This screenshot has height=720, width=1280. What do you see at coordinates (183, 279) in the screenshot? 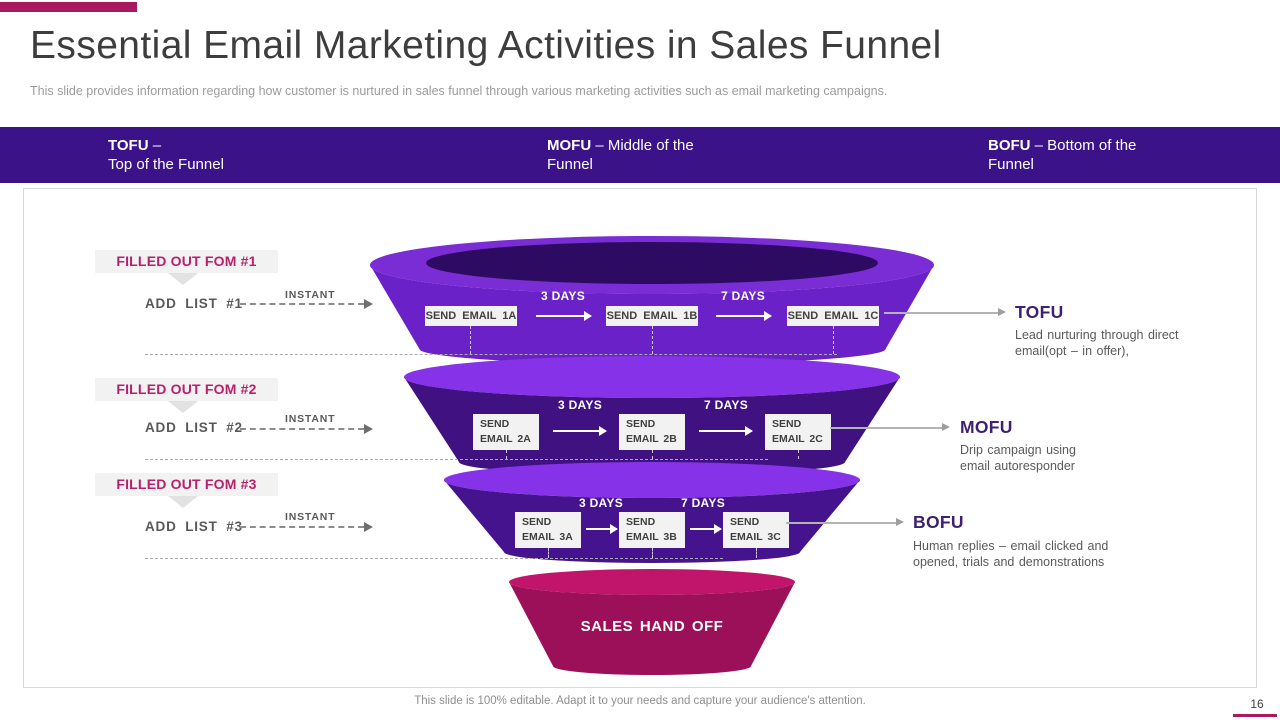
I see `banner-1-chevron-icon` at bounding box center [183, 279].